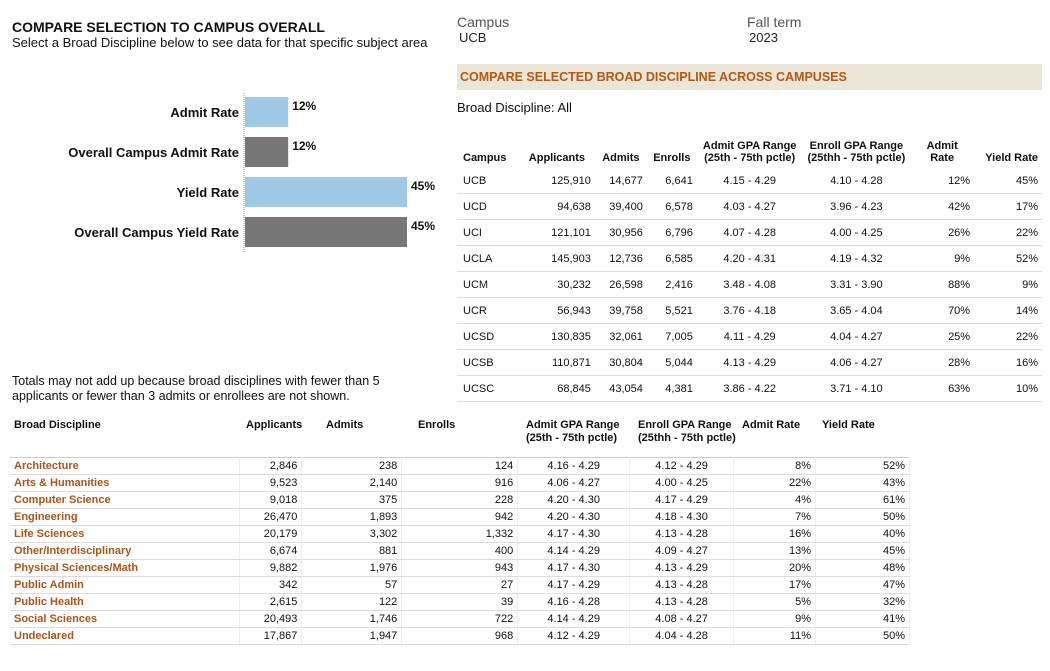 Image resolution: width=1050 pixels, height=671 pixels. I want to click on term-filter-value: 2023, so click(763, 37).